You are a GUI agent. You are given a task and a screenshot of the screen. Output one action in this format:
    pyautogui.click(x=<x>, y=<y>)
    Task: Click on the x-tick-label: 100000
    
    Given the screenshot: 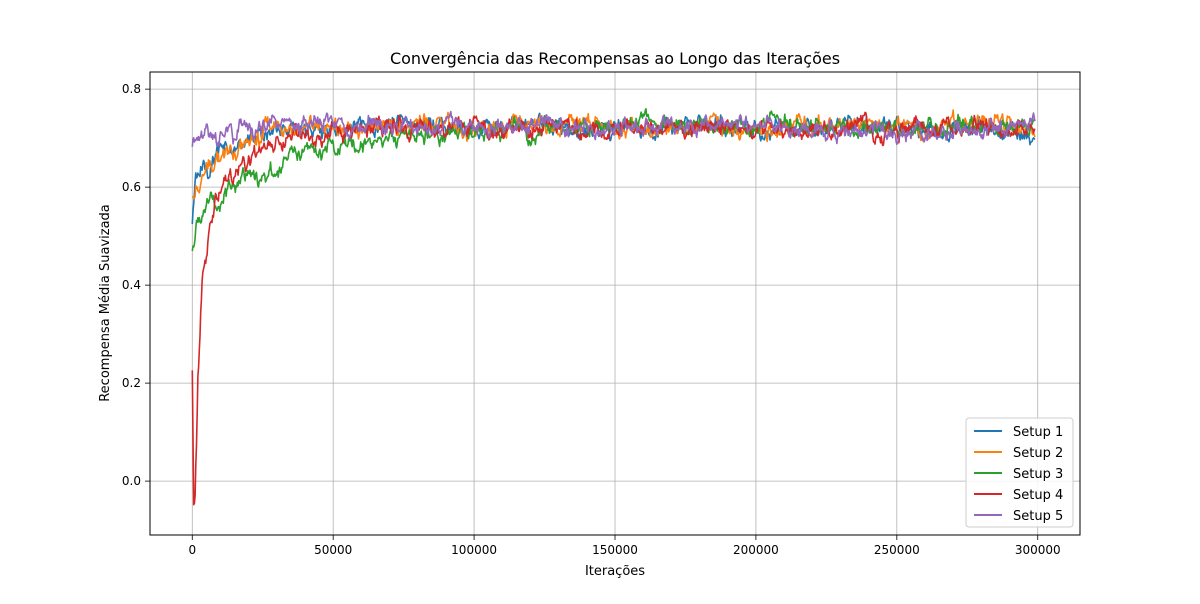 What is the action you would take?
    pyautogui.click(x=474, y=550)
    